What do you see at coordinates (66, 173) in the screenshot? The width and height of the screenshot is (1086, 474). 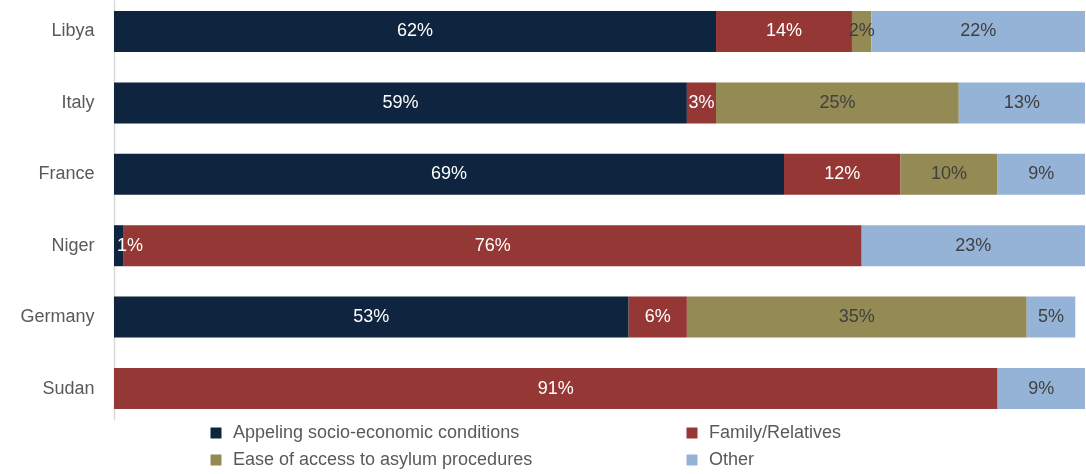 I see `y-tick-label: France` at bounding box center [66, 173].